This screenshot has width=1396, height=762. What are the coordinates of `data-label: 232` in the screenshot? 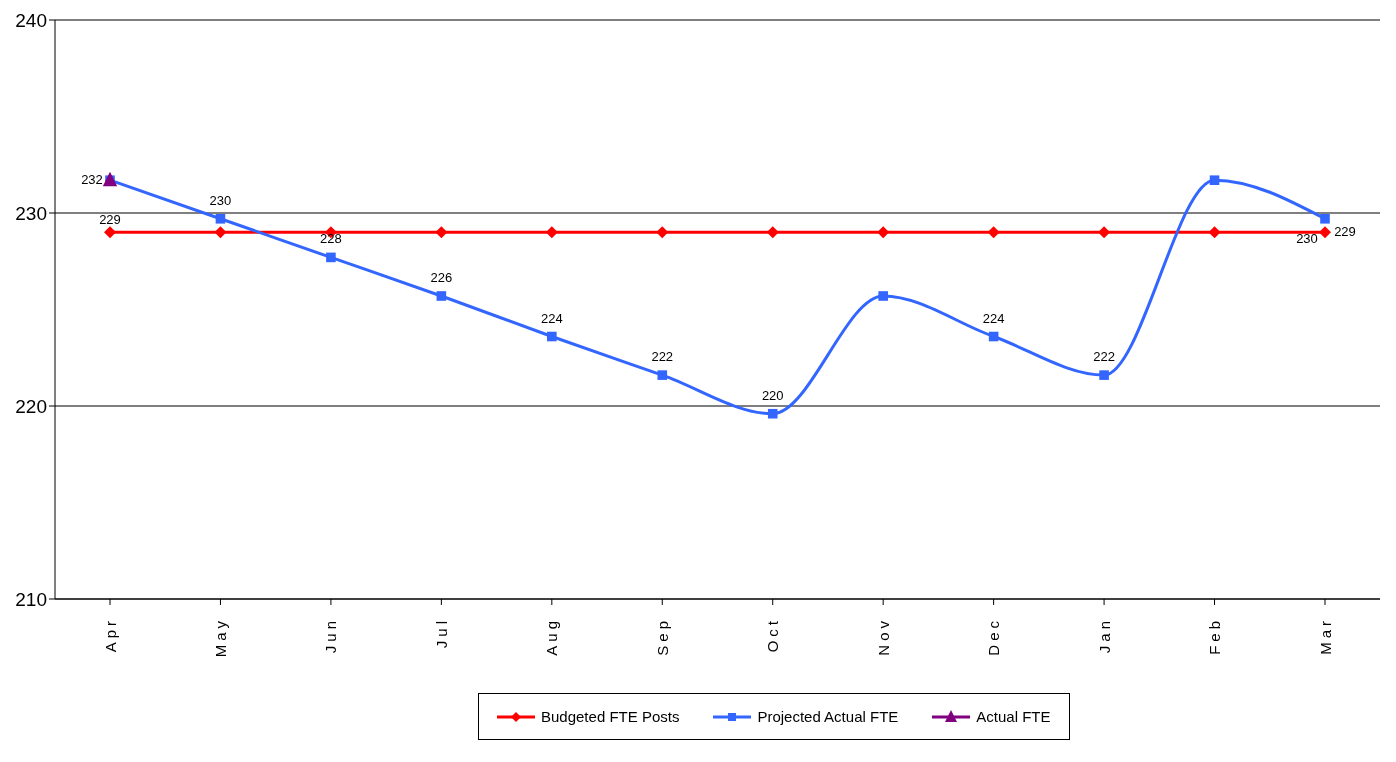 It's located at (92, 180).